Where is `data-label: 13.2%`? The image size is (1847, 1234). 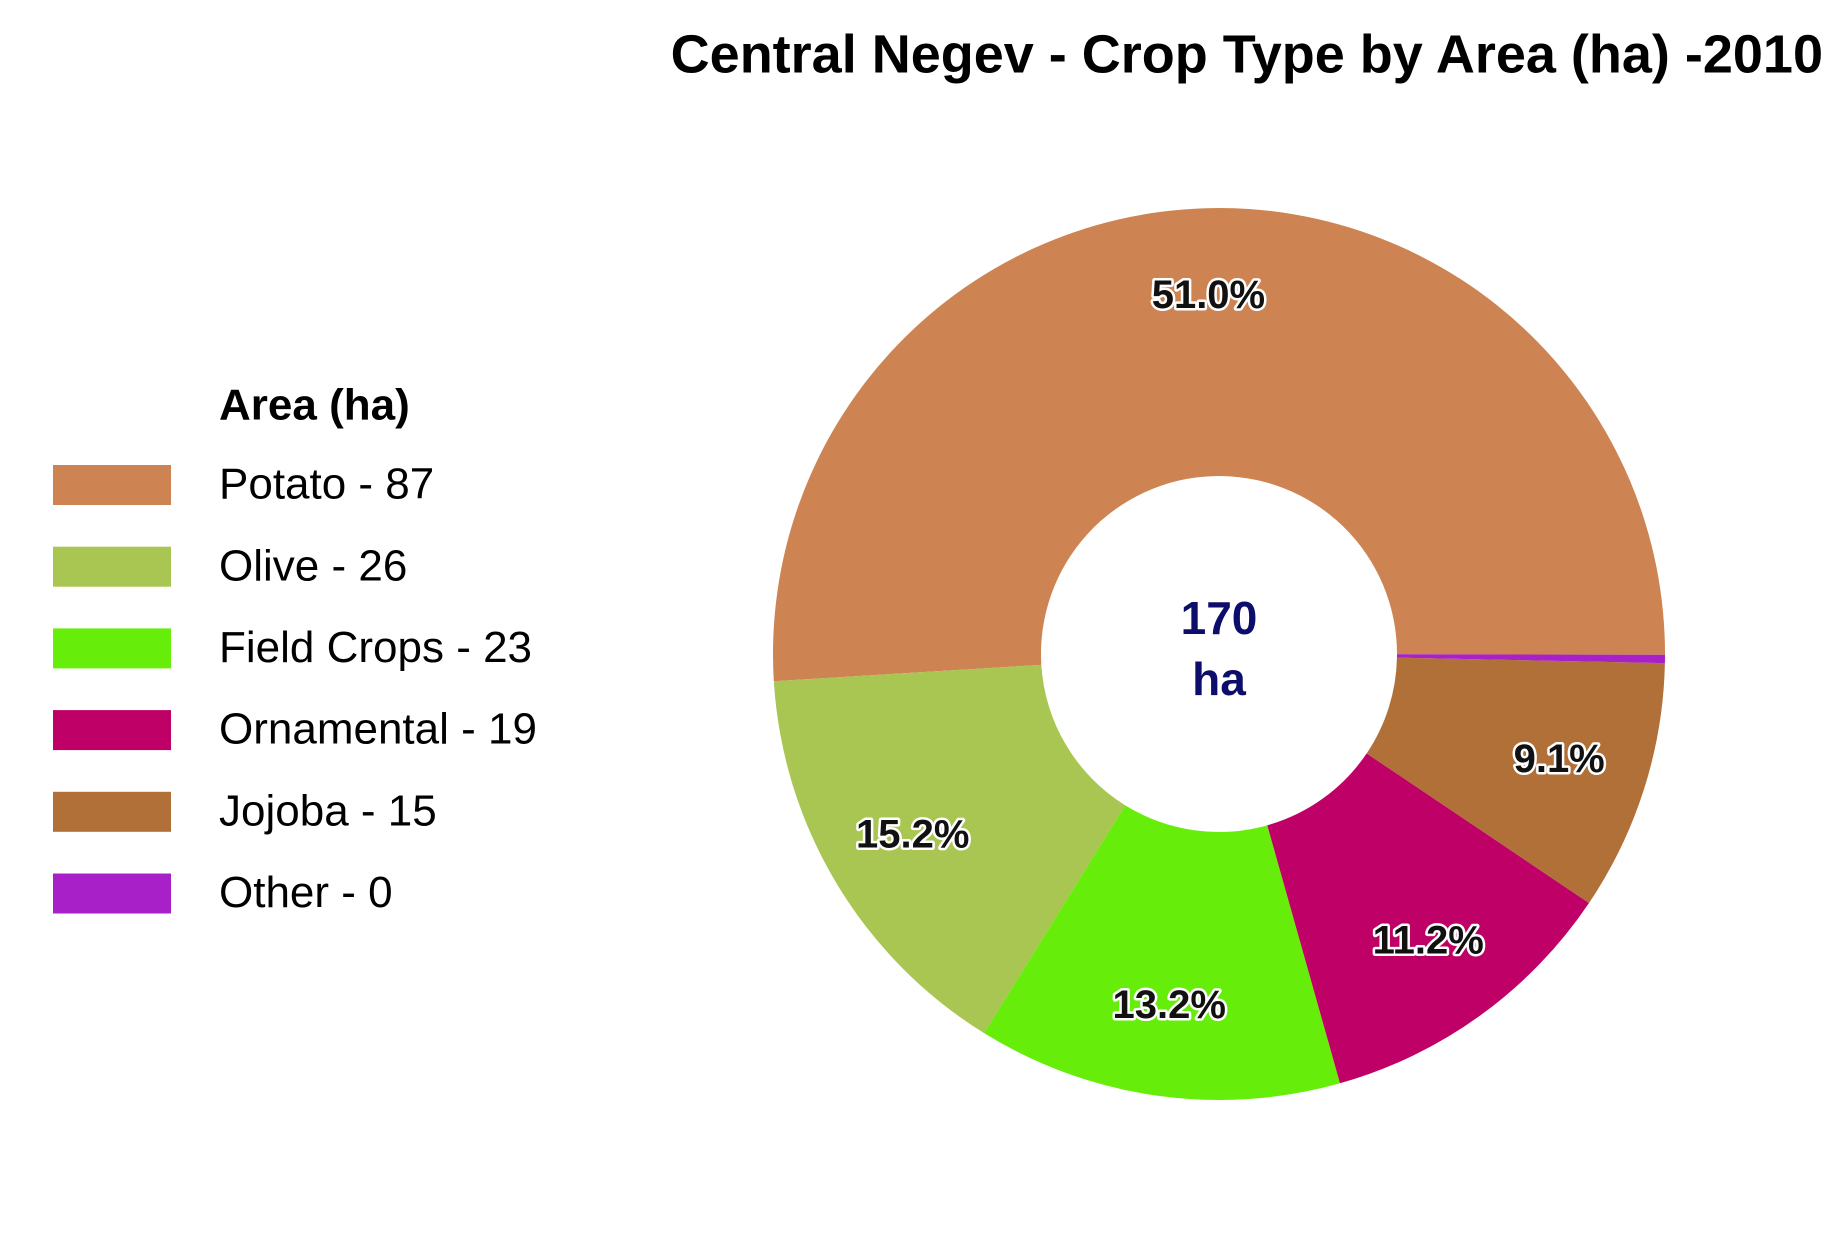
data-label: 13.2% is located at coordinates (1169, 1005).